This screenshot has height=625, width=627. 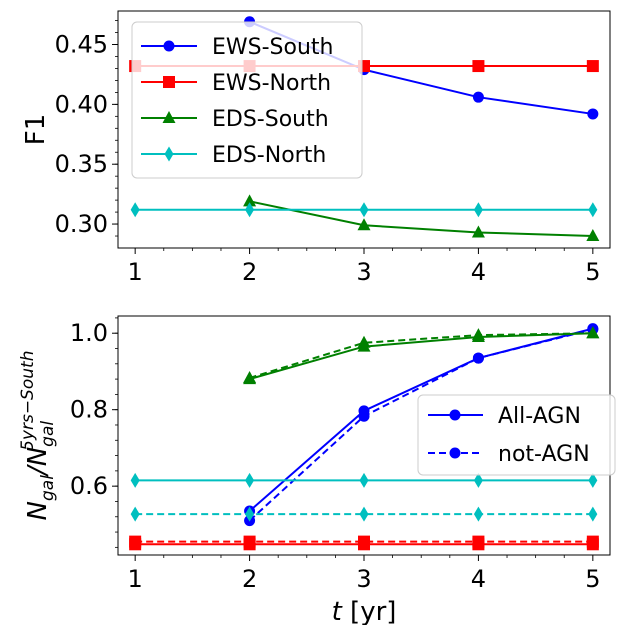 What do you see at coordinates (89, 333) in the screenshot?
I see `y-tick-label: 1.0` at bounding box center [89, 333].